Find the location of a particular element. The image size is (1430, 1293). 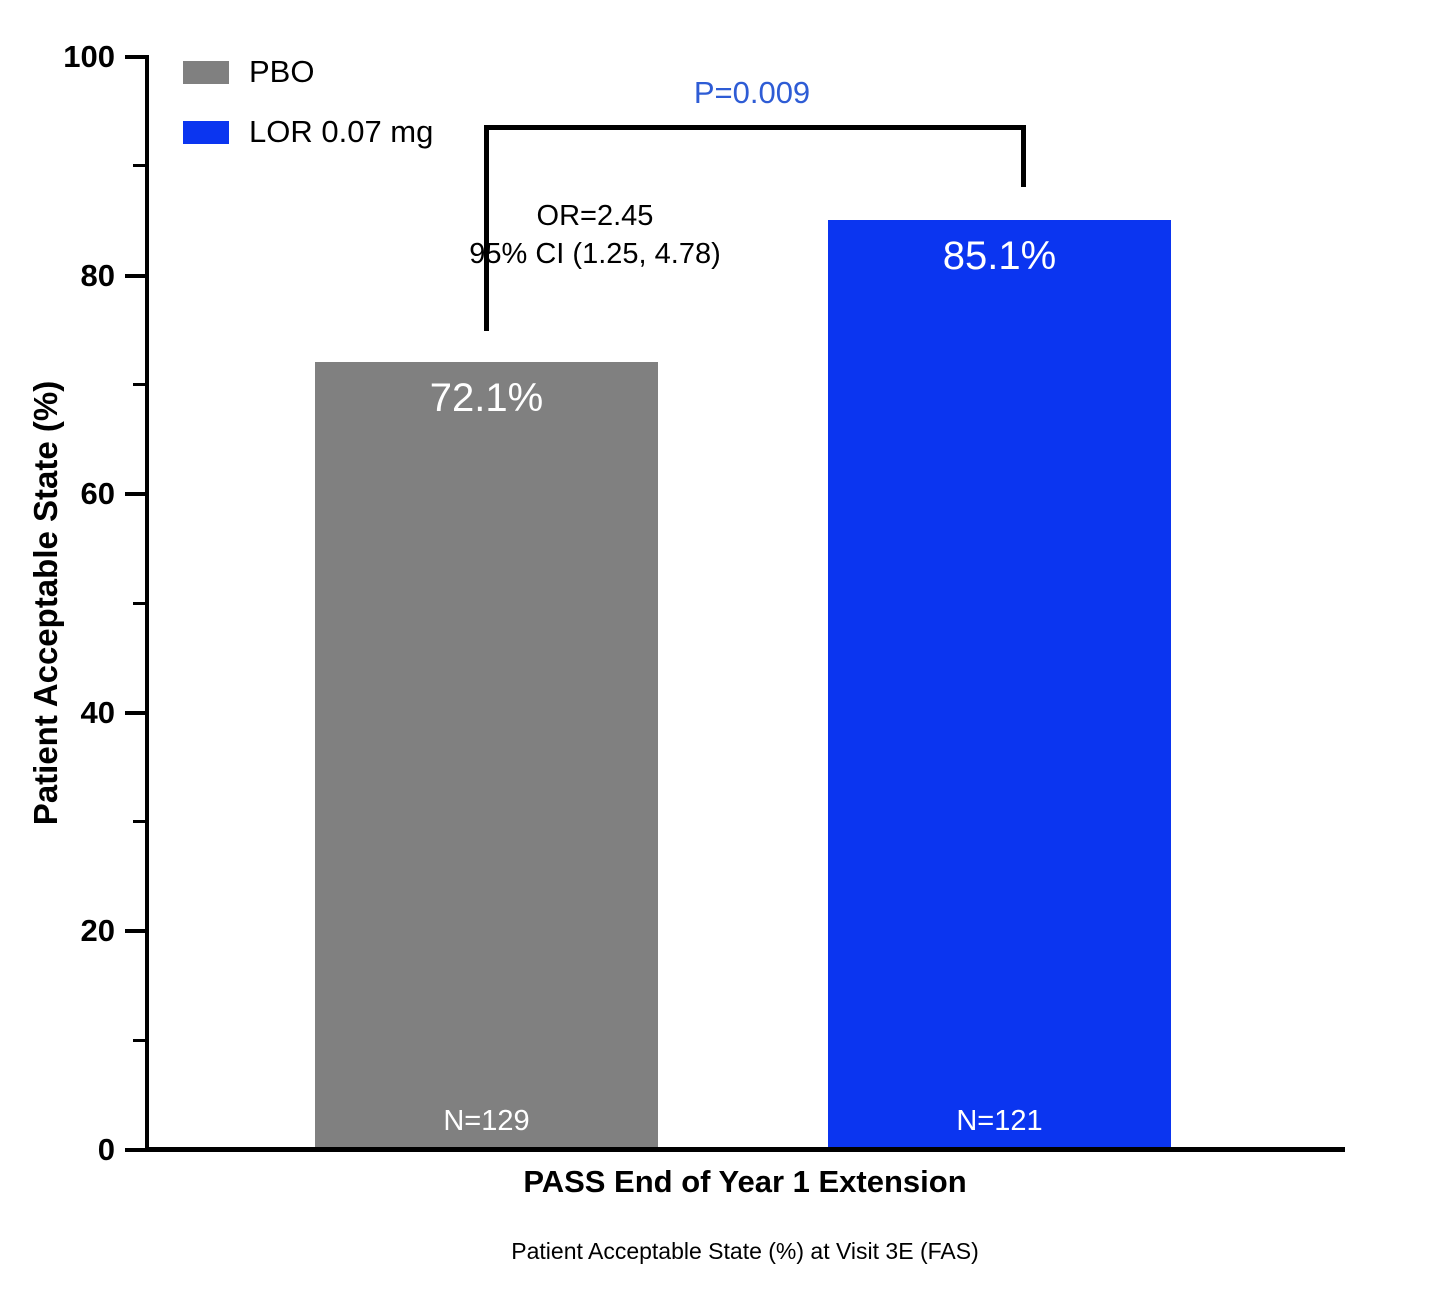

legend-item-lor: LOR 0.07 mg is located at coordinates (308, 132).